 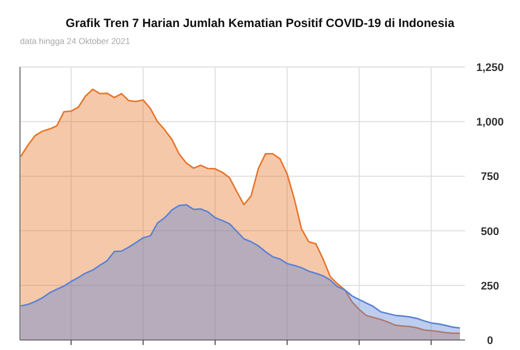 What do you see at coordinates (490, 177) in the screenshot?
I see `y-tick-label: 750` at bounding box center [490, 177].